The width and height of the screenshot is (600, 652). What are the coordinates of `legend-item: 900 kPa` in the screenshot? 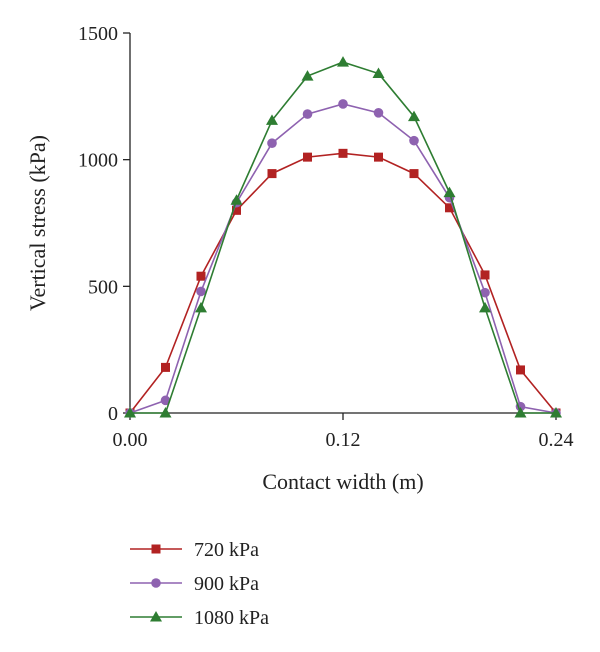 It's located at (194, 584).